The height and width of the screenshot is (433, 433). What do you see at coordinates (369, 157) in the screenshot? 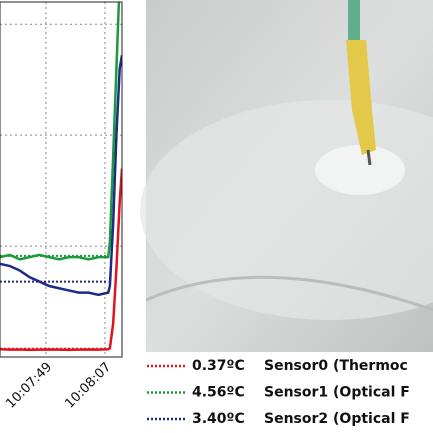
I see `probe-tip` at bounding box center [369, 157].